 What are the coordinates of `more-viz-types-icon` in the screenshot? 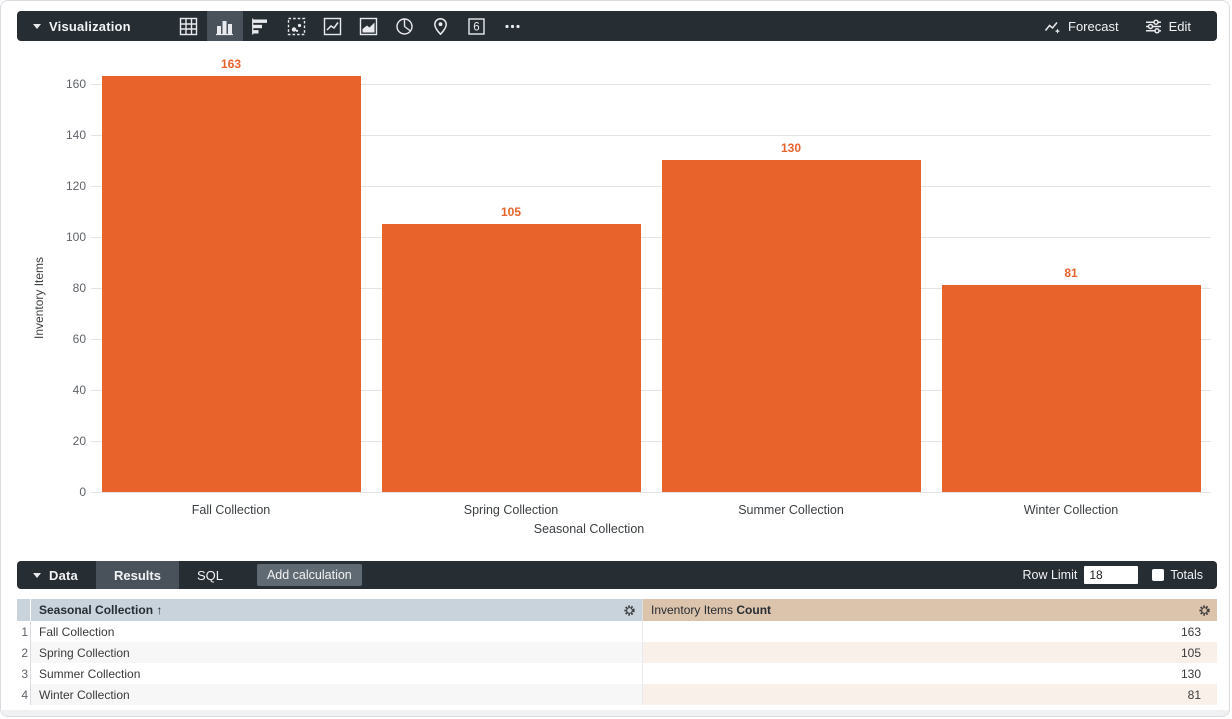 It's located at (513, 26).